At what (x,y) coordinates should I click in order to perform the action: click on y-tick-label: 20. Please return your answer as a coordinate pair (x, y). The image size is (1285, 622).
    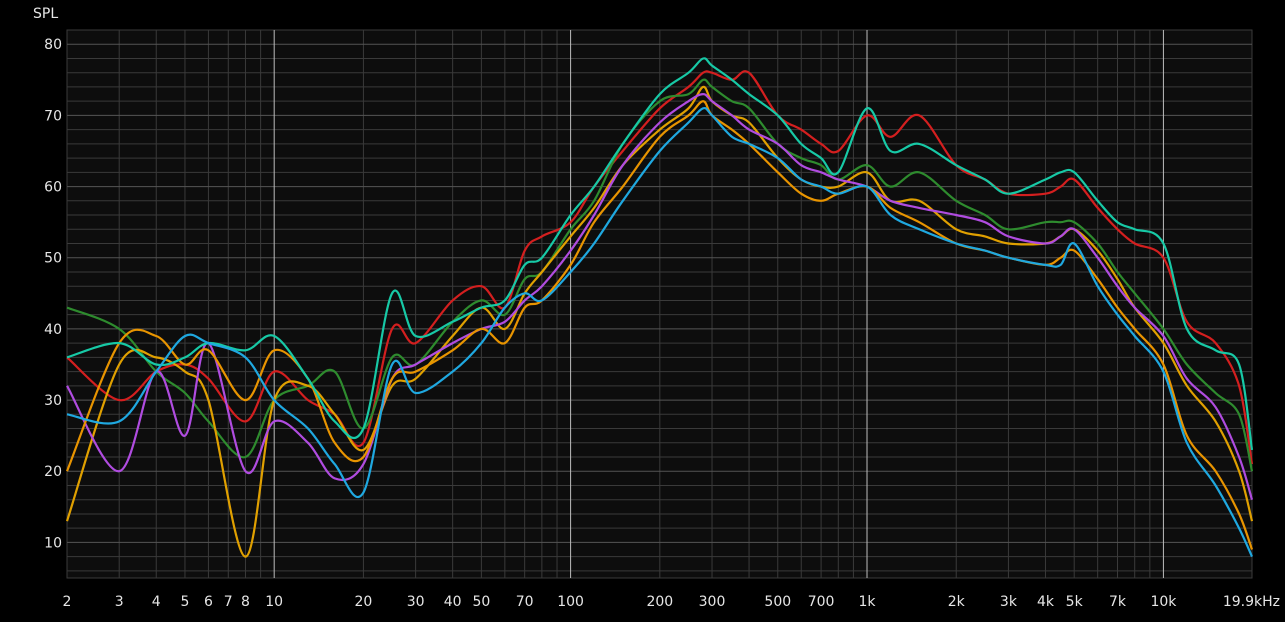
    Looking at the image, I should click on (53, 472).